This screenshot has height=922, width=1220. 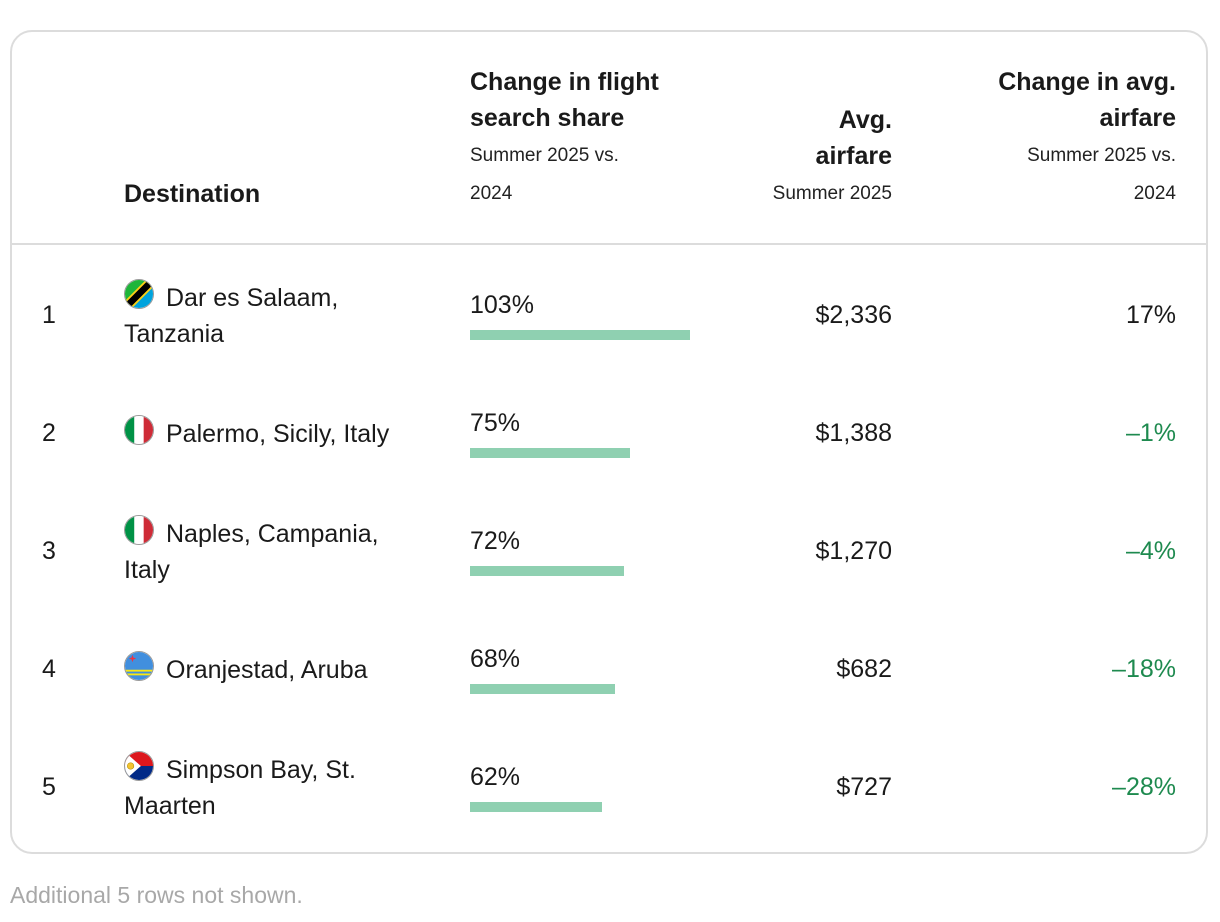 What do you see at coordinates (853, 551) in the screenshot?
I see `avg-airfare: $1,270` at bounding box center [853, 551].